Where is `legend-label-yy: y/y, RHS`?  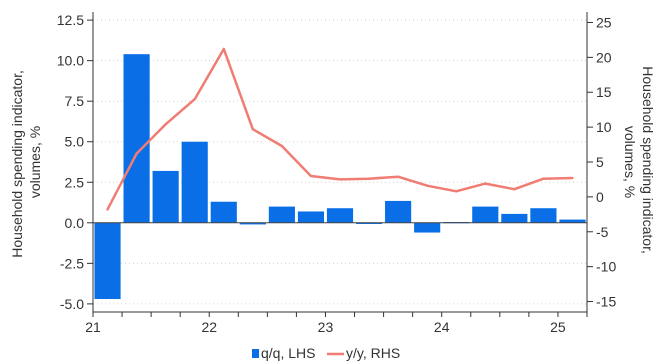
legend-label-yy: y/y, RHS is located at coordinates (373, 353).